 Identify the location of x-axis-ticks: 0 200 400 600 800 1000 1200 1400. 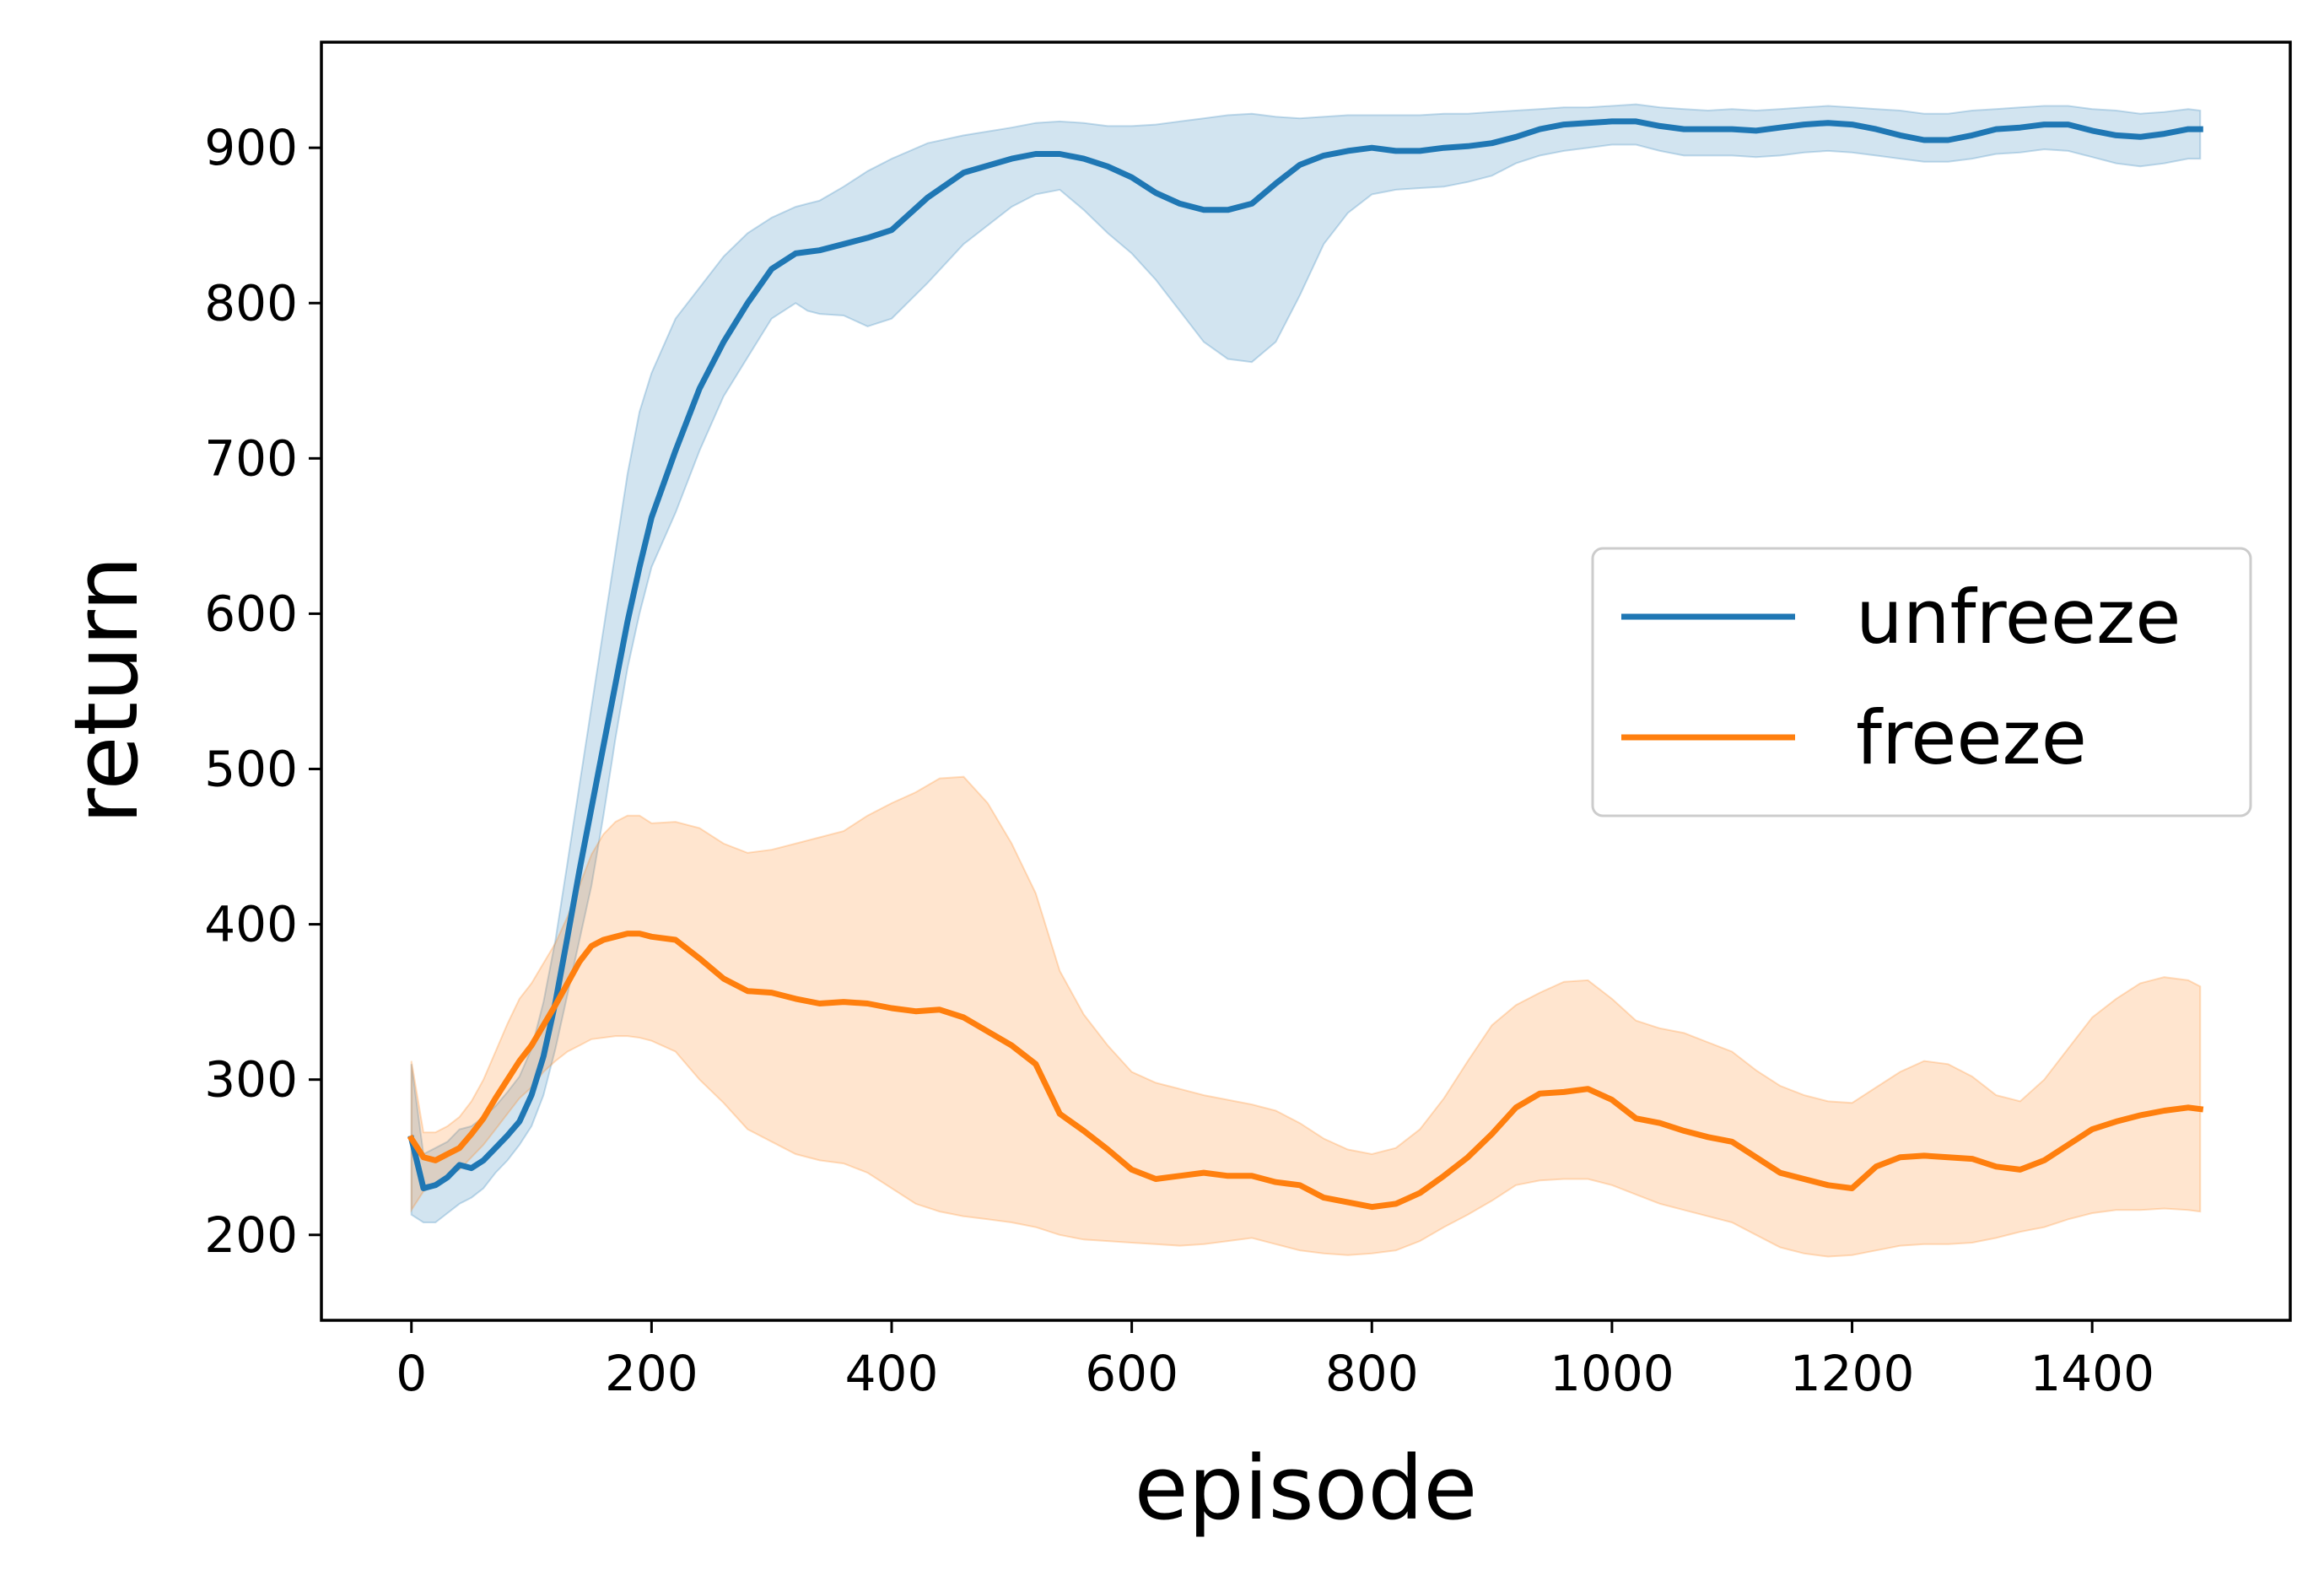
(1275, 1361).